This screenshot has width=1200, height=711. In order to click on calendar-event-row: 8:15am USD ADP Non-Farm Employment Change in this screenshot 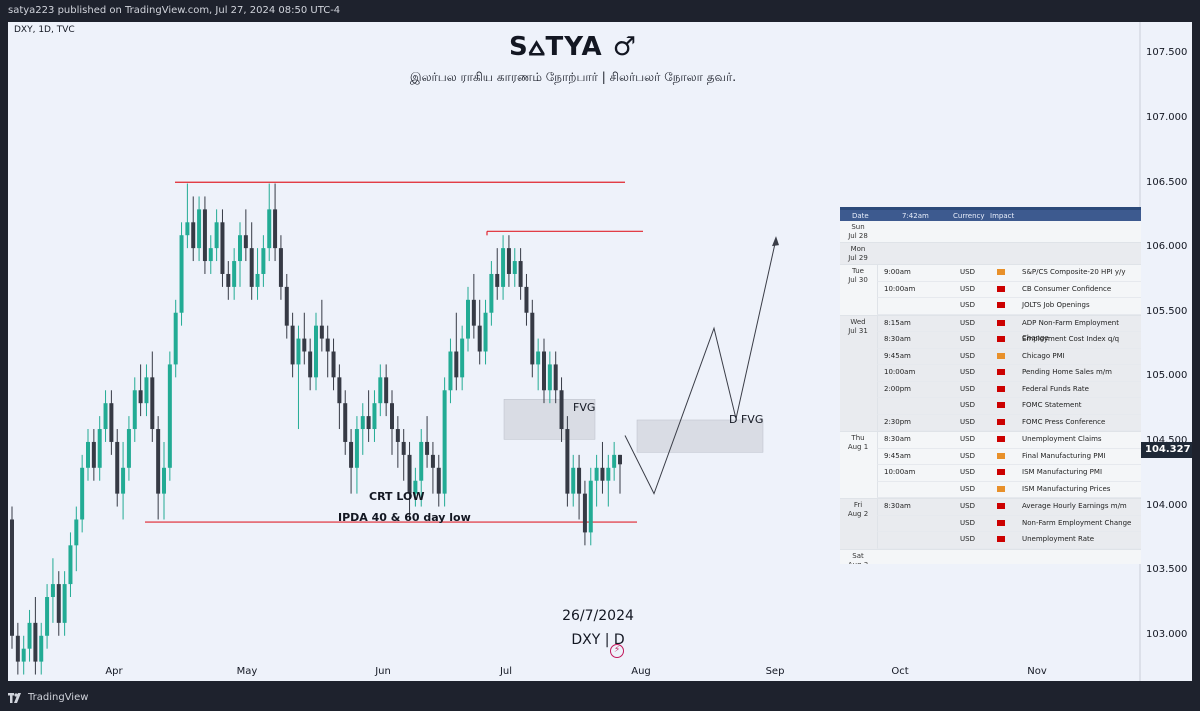, I will do `click(1009, 328)`.